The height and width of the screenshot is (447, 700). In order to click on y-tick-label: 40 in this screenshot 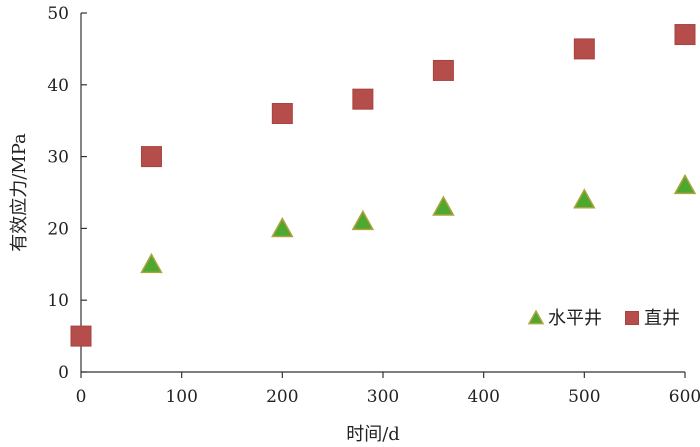, I will do `click(58, 86)`.